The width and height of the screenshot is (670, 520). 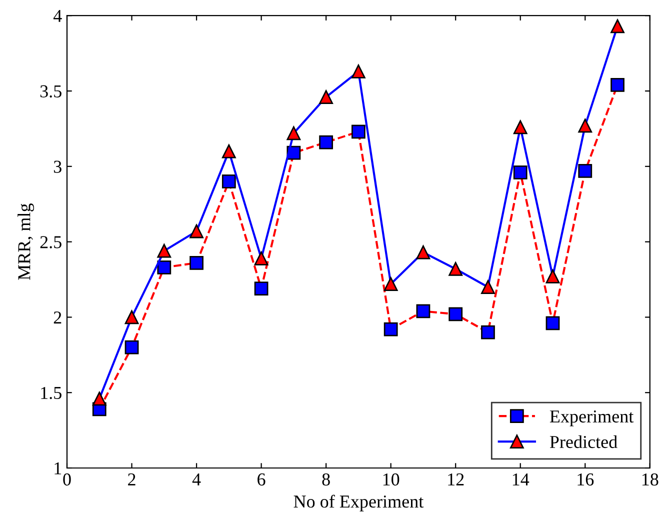 What do you see at coordinates (67, 479) in the screenshot?
I see `x-tick-label: 0` at bounding box center [67, 479].